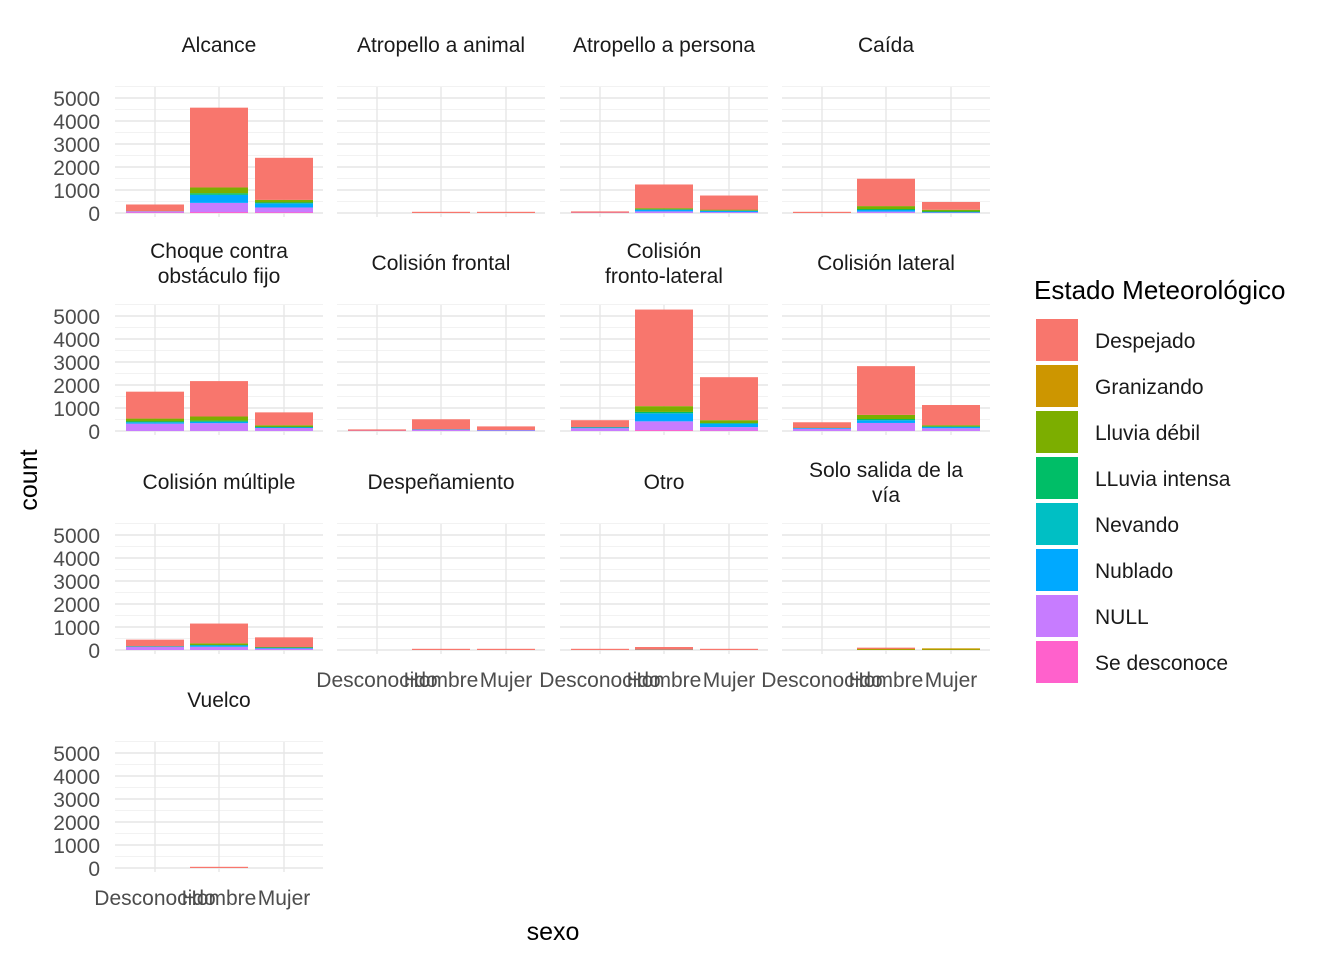 Image resolution: width=1344 pixels, height=965 pixels. I want to click on facet-title: Colisión, so click(664, 251).